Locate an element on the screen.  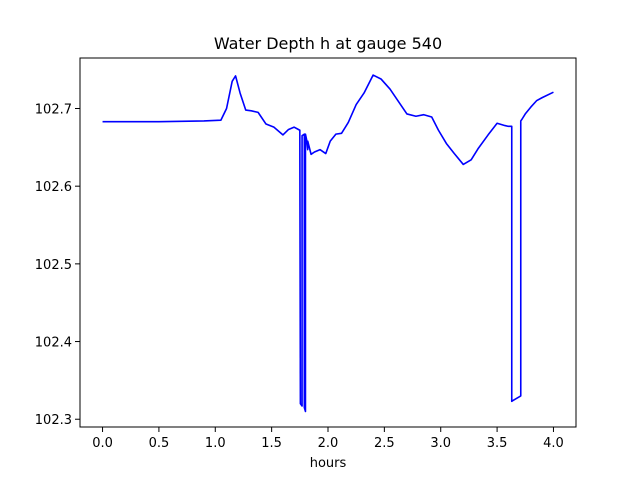
y-tick-label: 102.4 is located at coordinates (53, 343).